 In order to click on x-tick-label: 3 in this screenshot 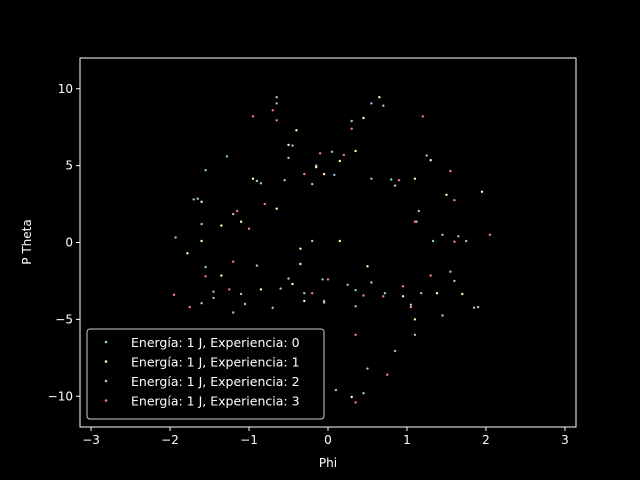, I will do `click(565, 440)`.